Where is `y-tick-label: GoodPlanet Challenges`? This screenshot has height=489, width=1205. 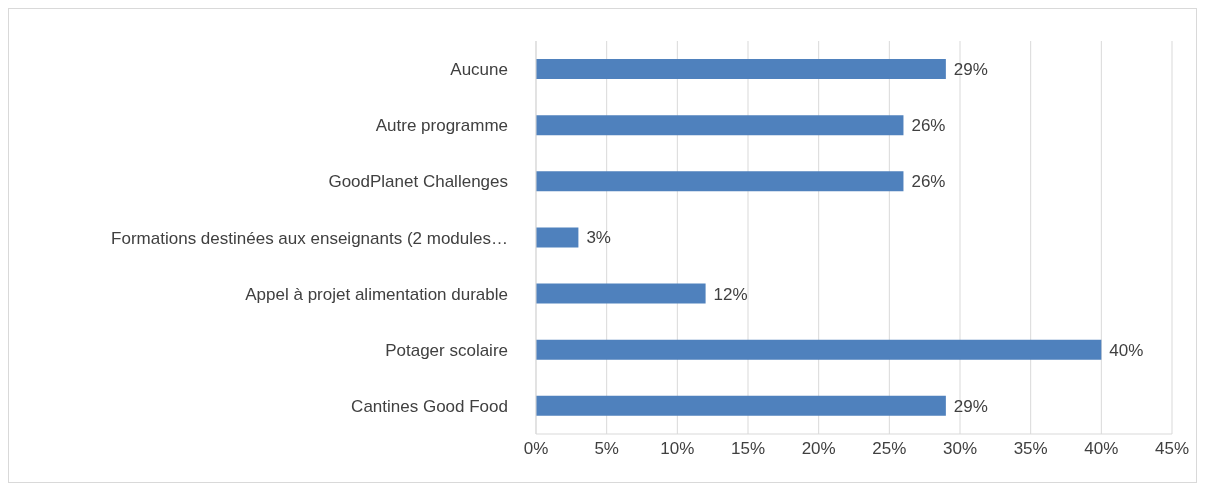
y-tick-label: GoodPlanet Challenges is located at coordinates (418, 182).